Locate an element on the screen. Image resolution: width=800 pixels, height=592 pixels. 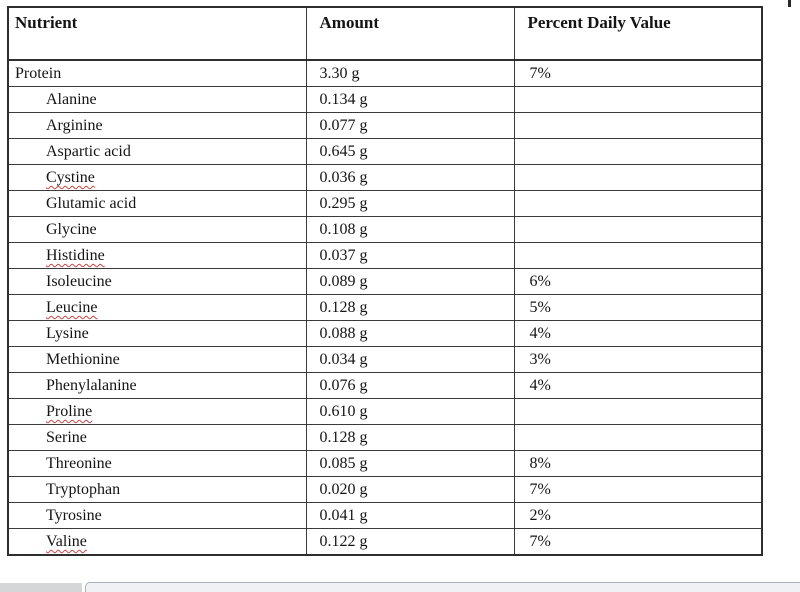
table-row: Protein 3.30 g 7% is located at coordinates (385, 73).